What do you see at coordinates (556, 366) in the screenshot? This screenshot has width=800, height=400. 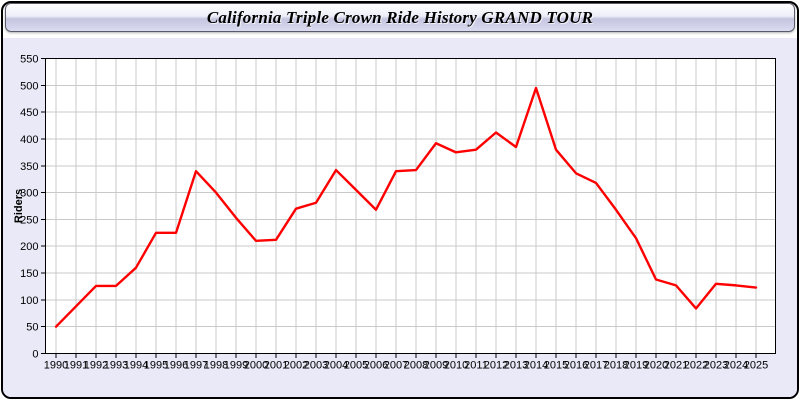 I see `svg-text: 2015` at bounding box center [556, 366].